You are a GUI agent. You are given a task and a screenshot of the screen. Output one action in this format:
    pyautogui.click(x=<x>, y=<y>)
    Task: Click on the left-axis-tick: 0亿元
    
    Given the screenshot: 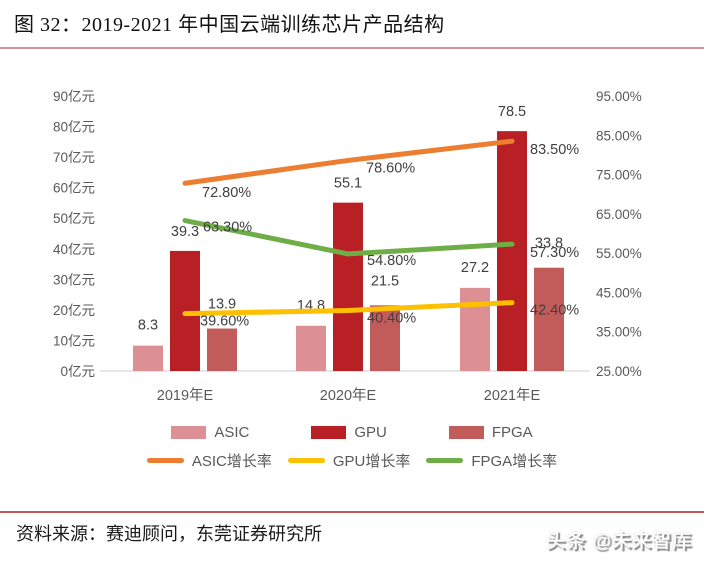 What is the action you would take?
    pyautogui.click(x=77, y=371)
    